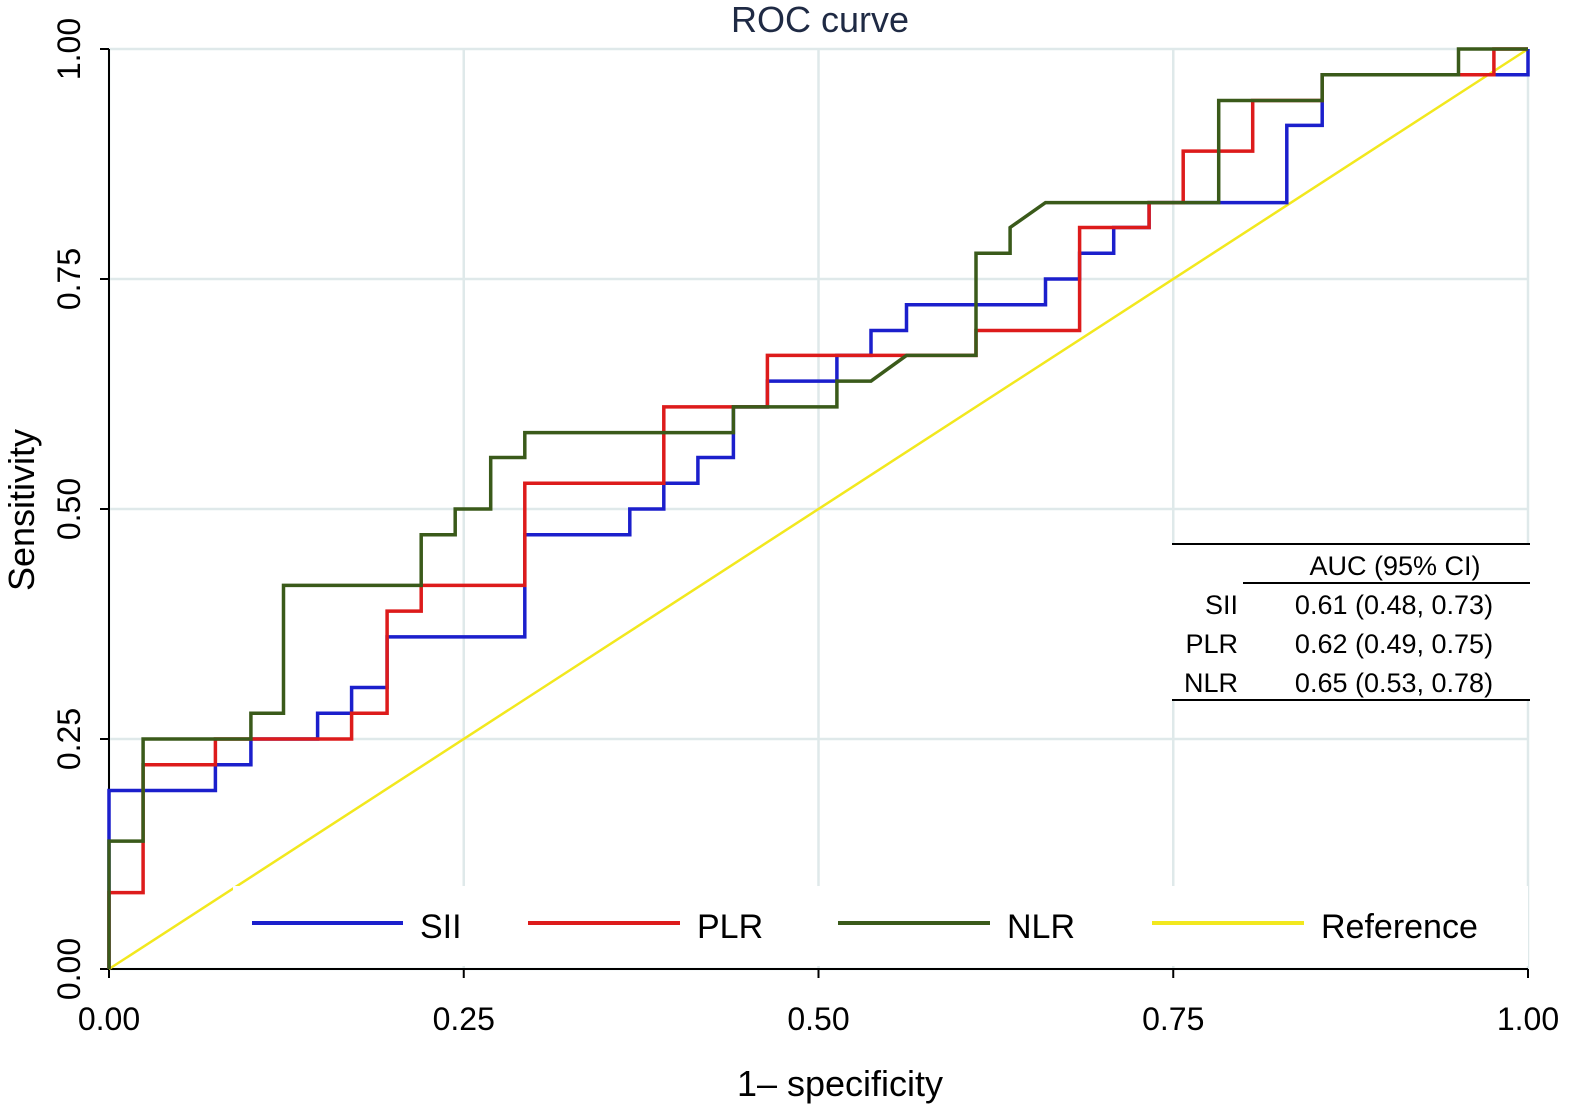  I want to click on legend-label-nlr: NLR, so click(1041, 927).